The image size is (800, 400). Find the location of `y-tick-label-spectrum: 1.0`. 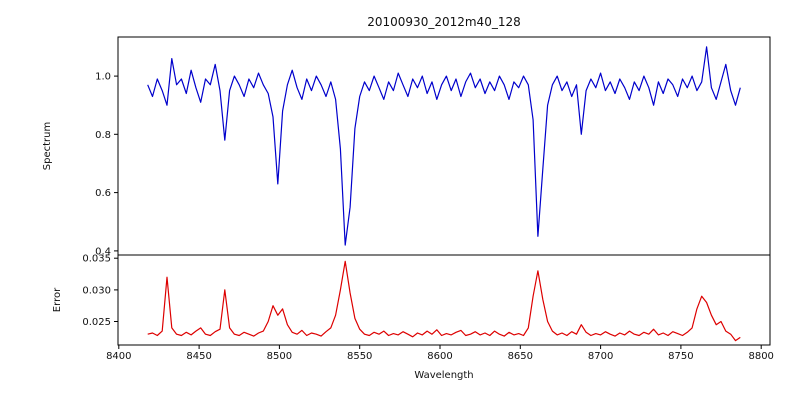

y-tick-label-spectrum: 1.0 is located at coordinates (103, 77).